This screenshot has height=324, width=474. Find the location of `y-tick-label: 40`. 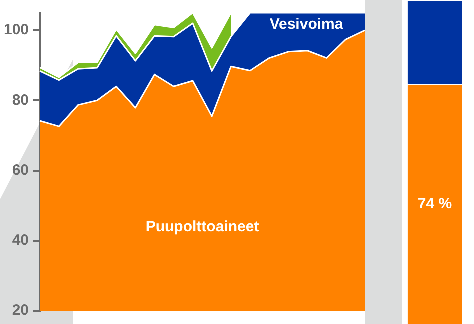

y-tick-label: 40 is located at coordinates (21, 241).